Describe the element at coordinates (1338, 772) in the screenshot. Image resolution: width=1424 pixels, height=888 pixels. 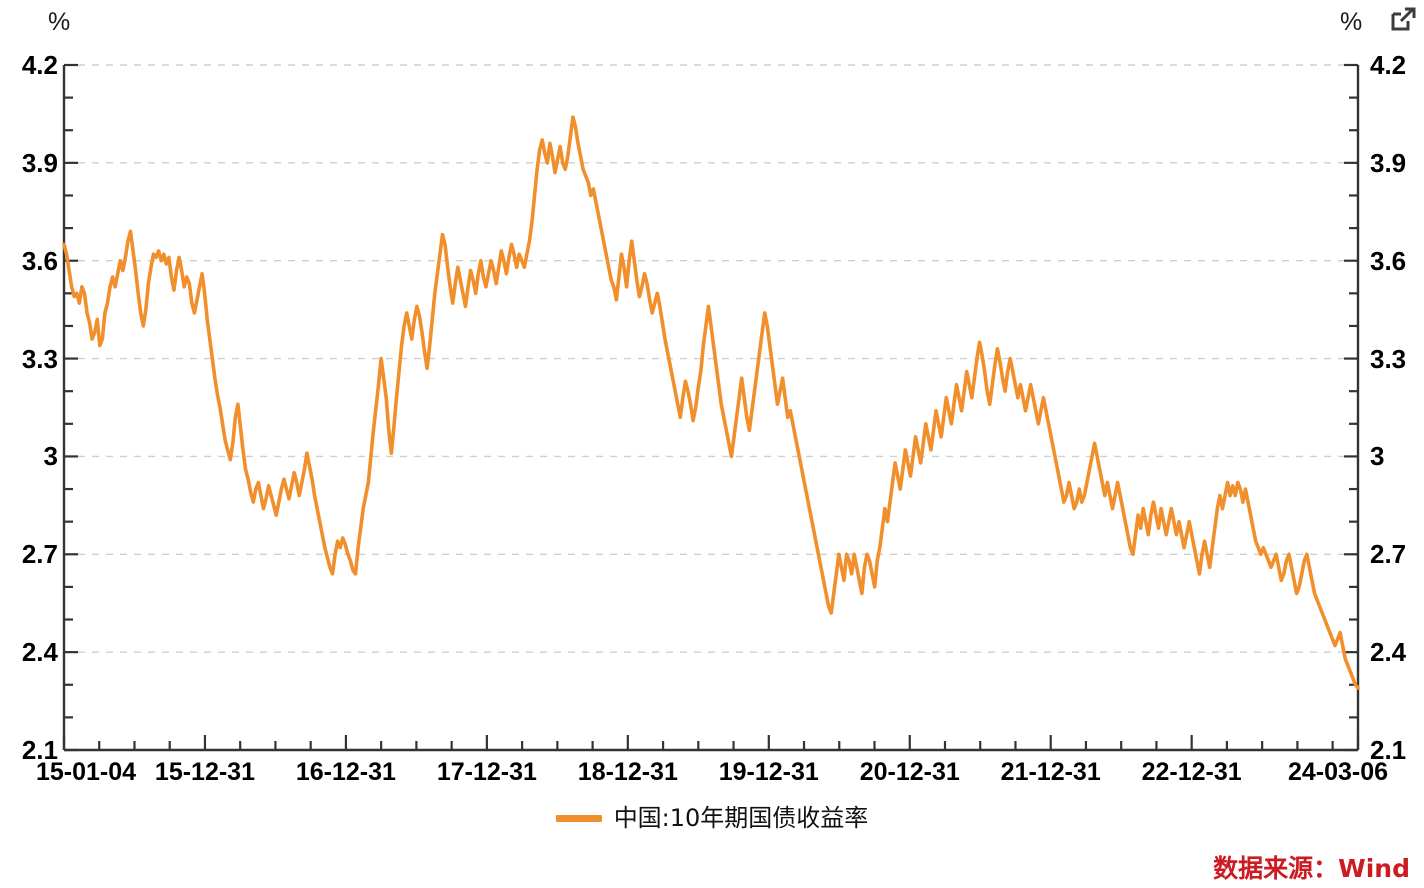
I see `x-axis-label: 24-03-06` at that location.